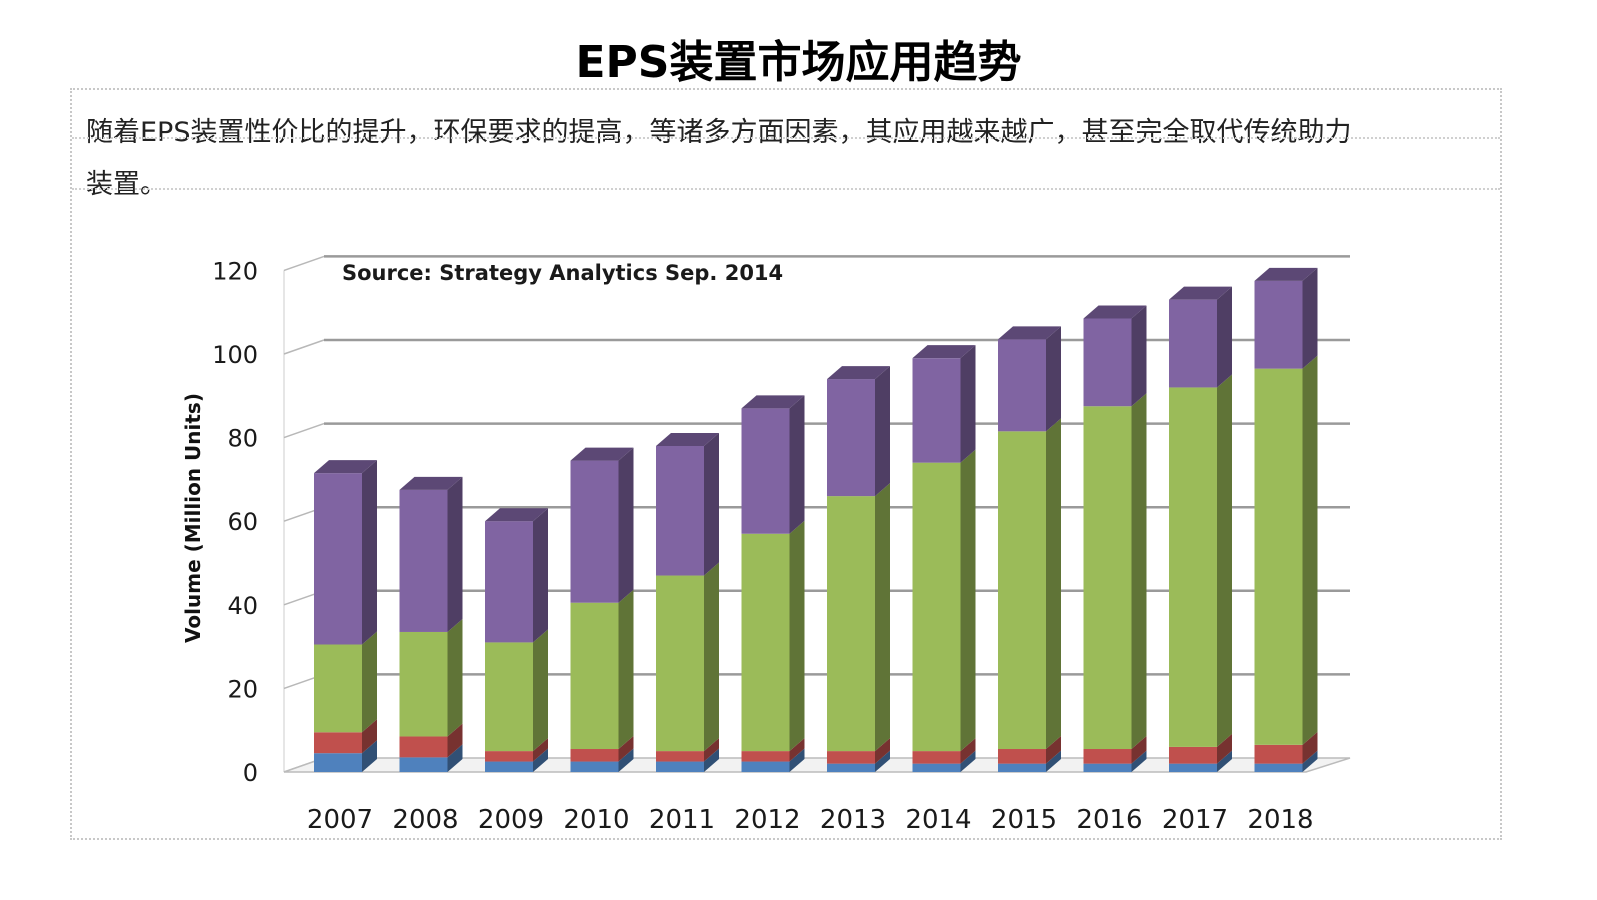 Image resolution: width=1597 pixels, height=900 pixels. Describe the element at coordinates (1024, 820) in the screenshot. I see `x-category-label: 2015` at that location.